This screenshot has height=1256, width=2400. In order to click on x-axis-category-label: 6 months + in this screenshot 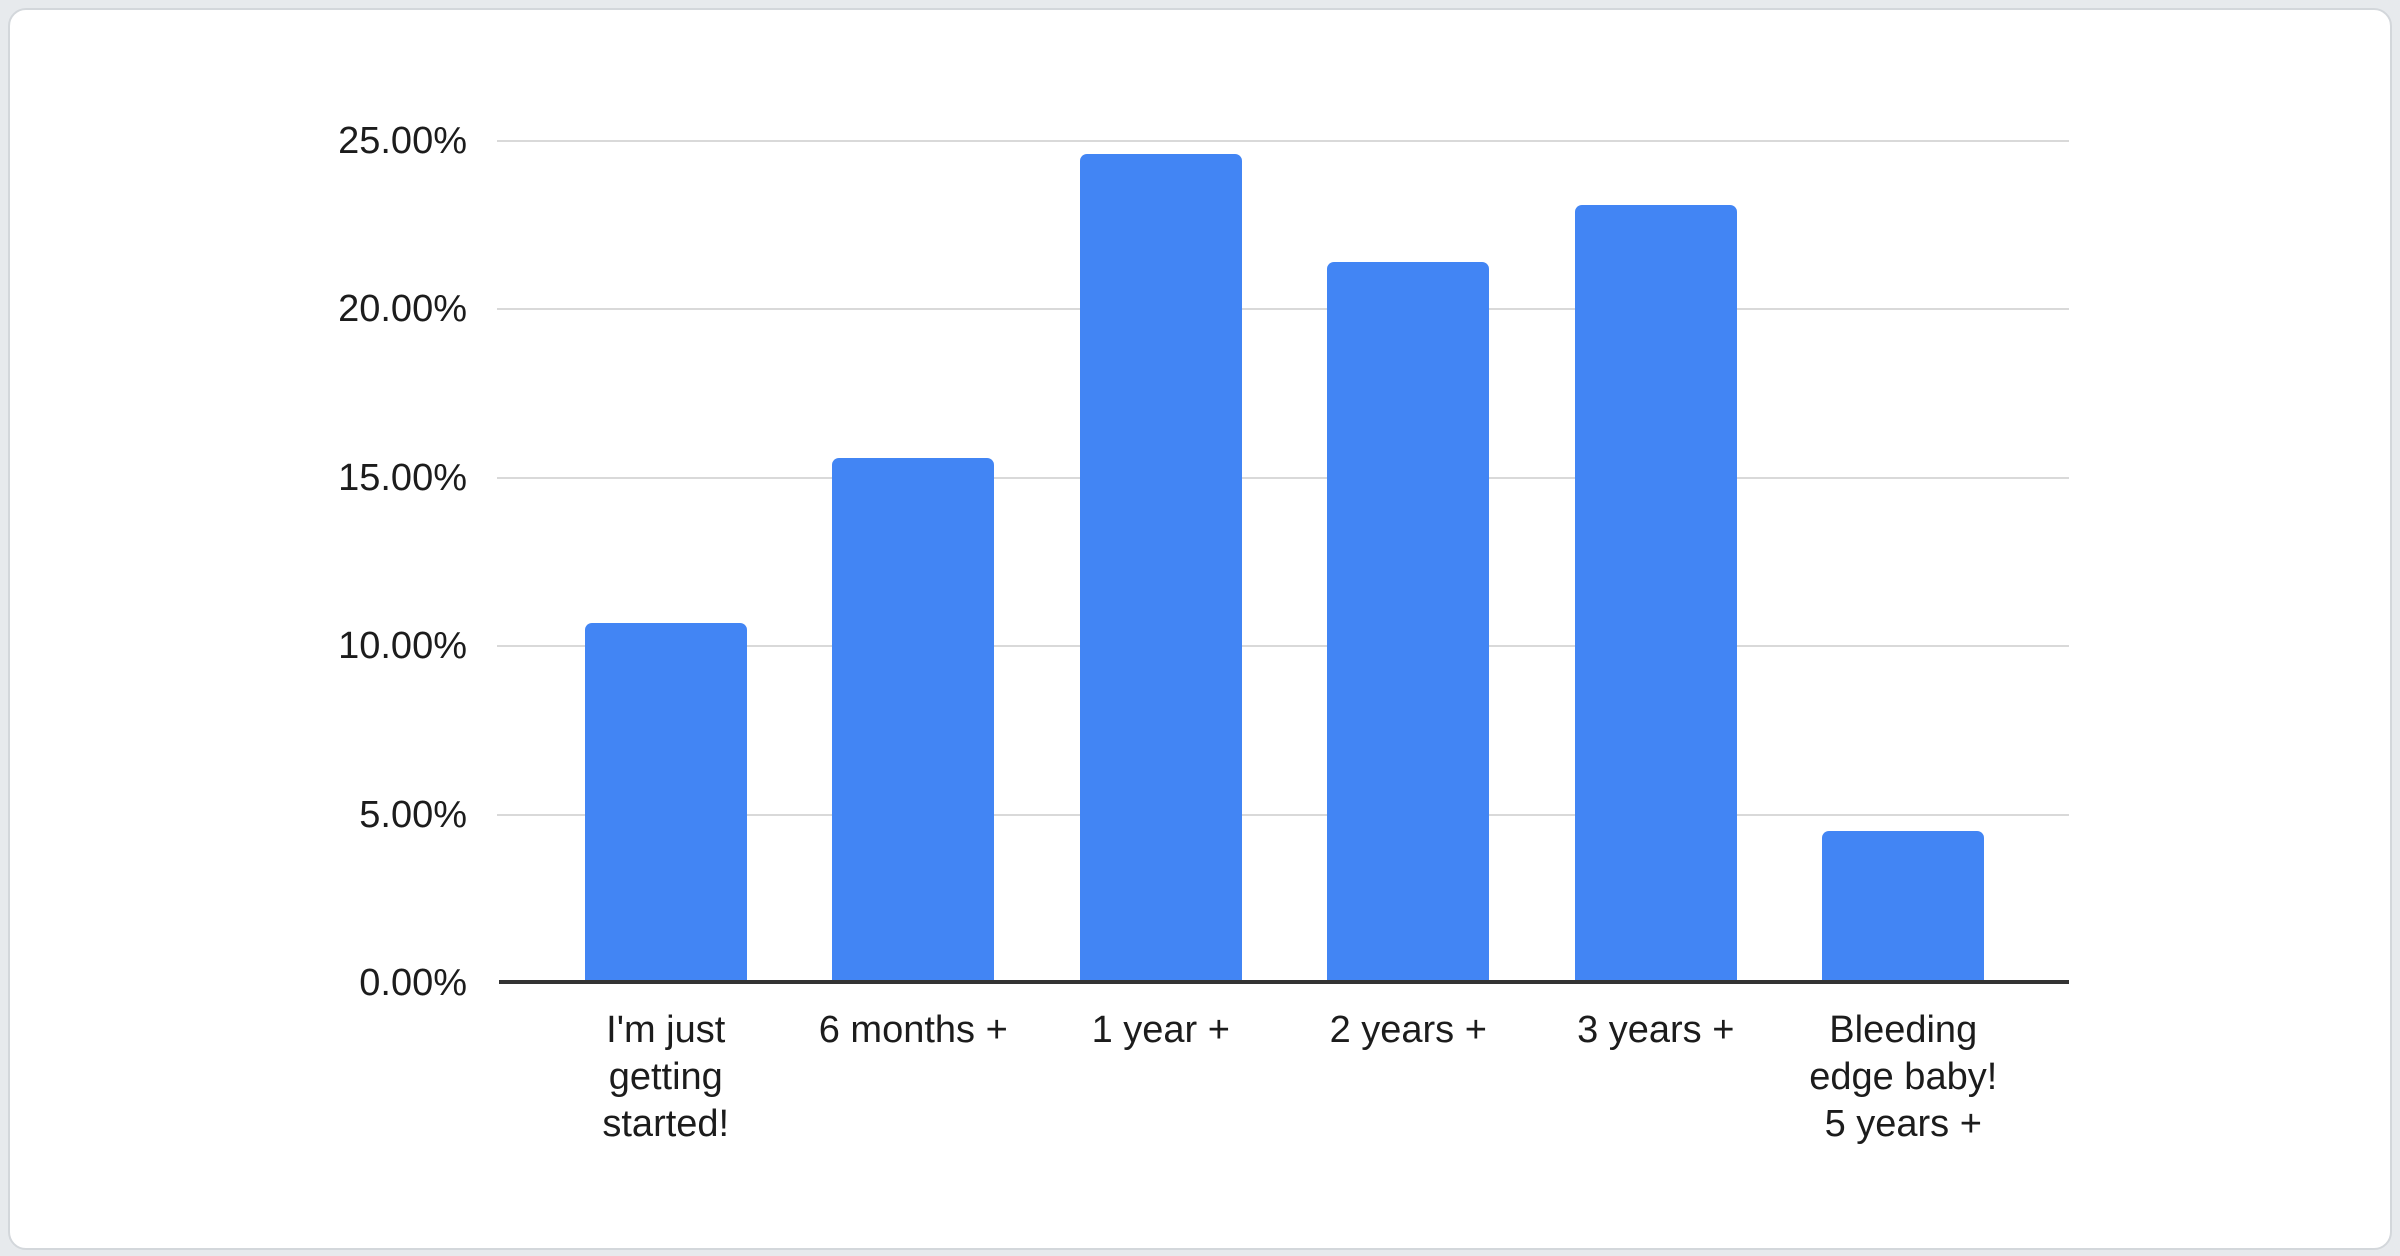, I will do `click(913, 1030)`.